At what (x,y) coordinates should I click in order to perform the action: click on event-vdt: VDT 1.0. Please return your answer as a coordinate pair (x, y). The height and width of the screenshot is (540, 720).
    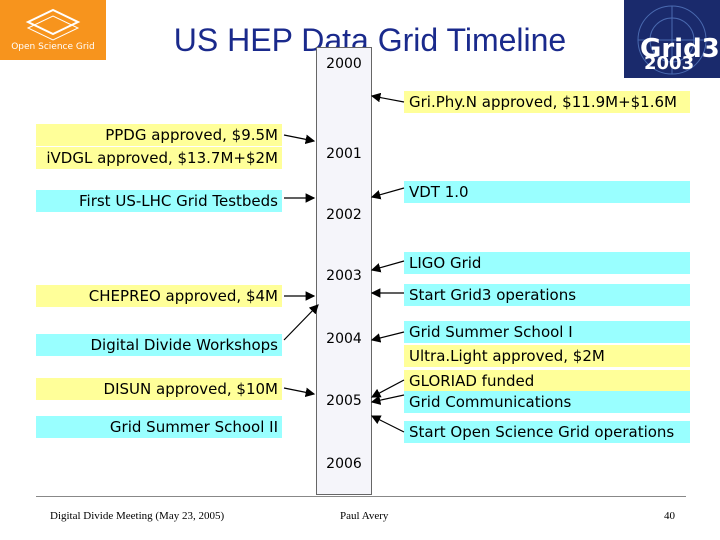
    Looking at the image, I should click on (547, 192).